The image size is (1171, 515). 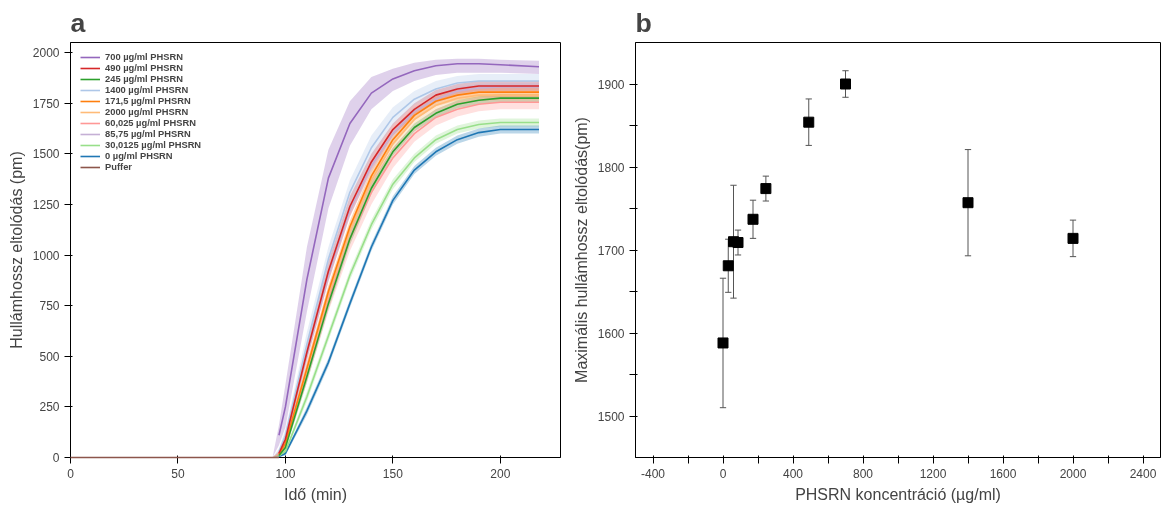 I want to click on y-tick-label: 2000, so click(x=46, y=53).